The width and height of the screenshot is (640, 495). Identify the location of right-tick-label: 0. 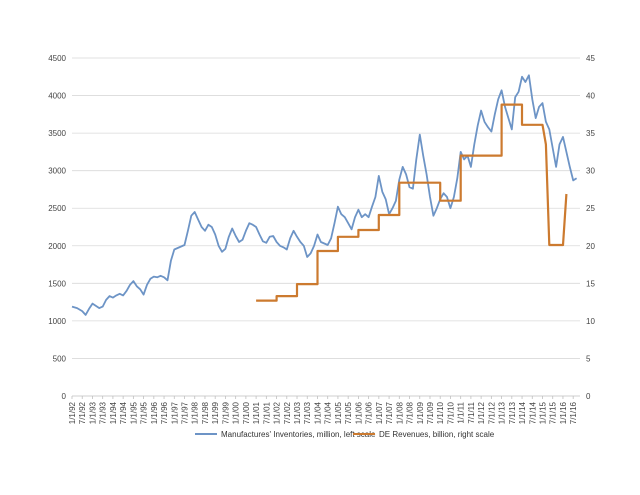
(588, 396).